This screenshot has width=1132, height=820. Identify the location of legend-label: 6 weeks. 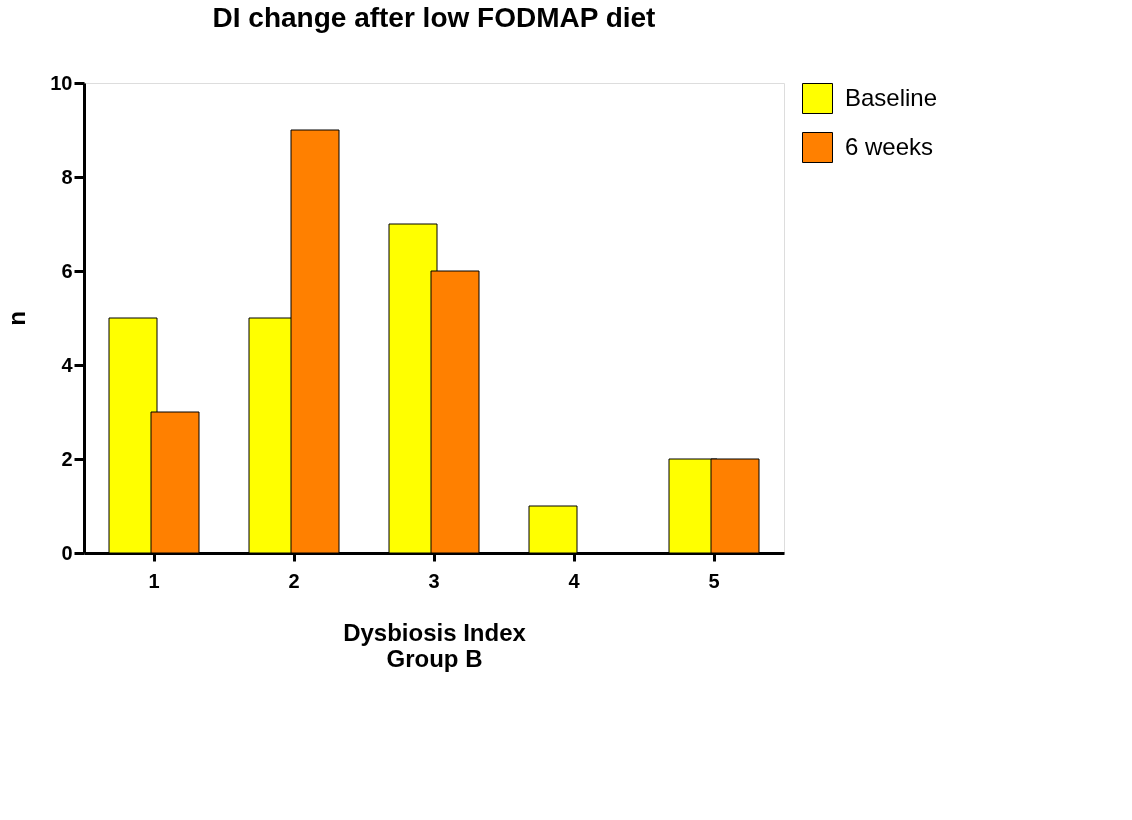
(889, 146).